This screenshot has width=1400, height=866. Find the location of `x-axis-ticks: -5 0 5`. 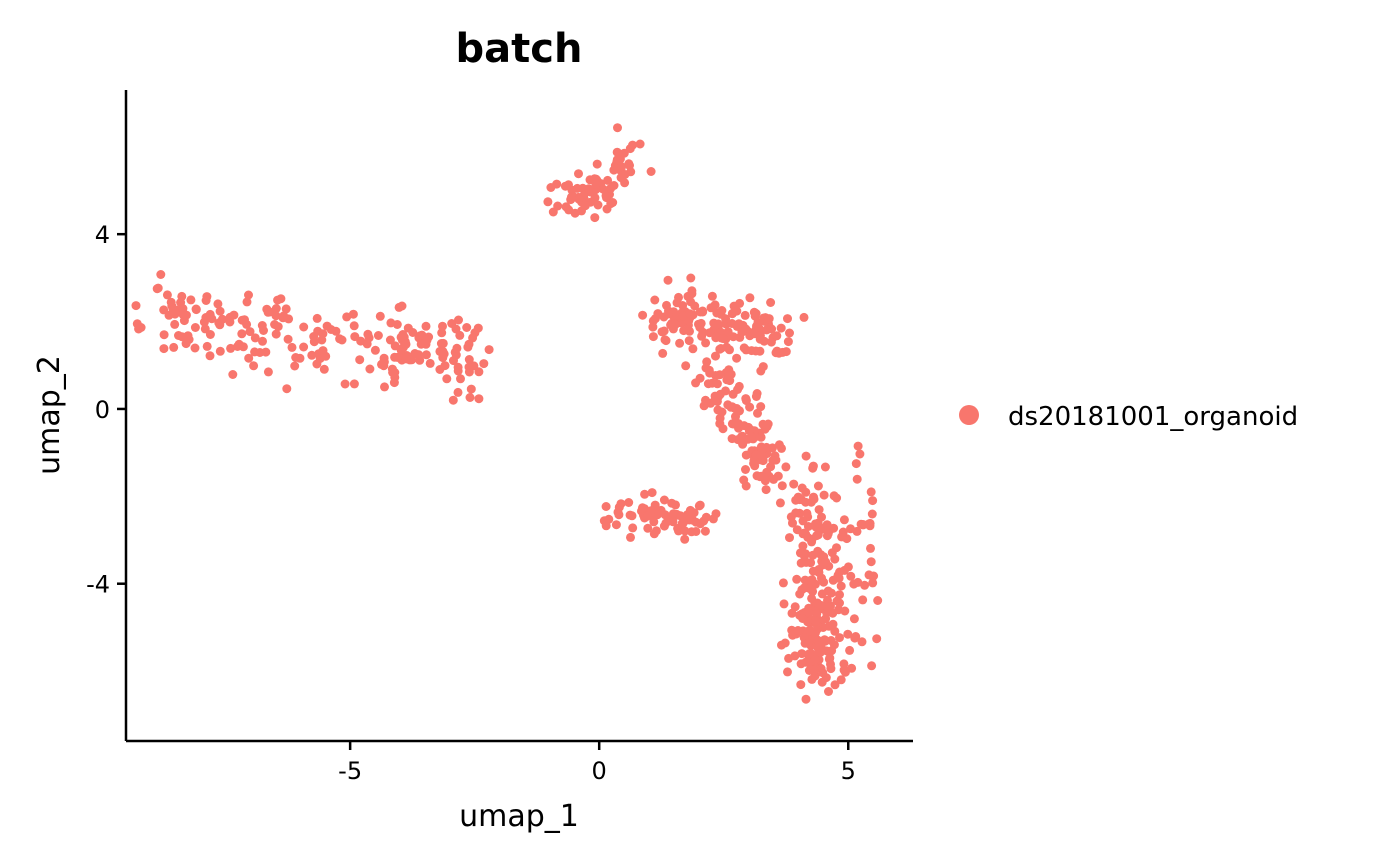

x-axis-ticks: -5 0 5 is located at coordinates (597, 763).